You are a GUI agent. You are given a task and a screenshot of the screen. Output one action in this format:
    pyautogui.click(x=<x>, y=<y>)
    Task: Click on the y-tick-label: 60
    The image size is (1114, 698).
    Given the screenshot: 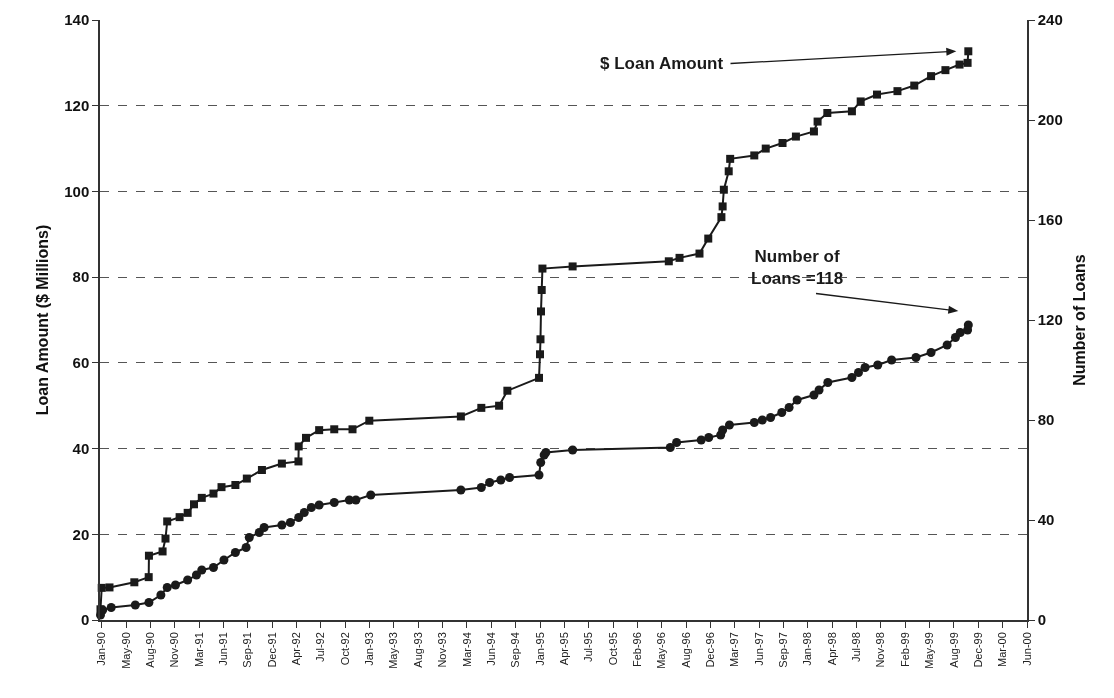 What is the action you would take?
    pyautogui.click(x=81, y=363)
    